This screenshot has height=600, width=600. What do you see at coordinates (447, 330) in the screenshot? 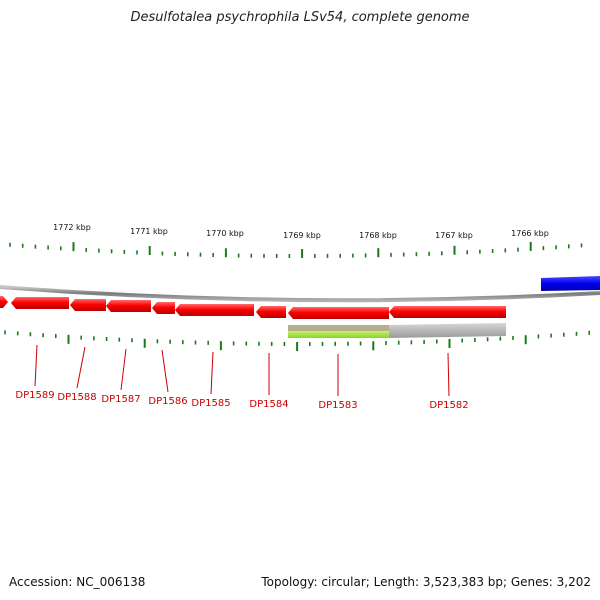
I see `feature-bar-gray` at bounding box center [447, 330].